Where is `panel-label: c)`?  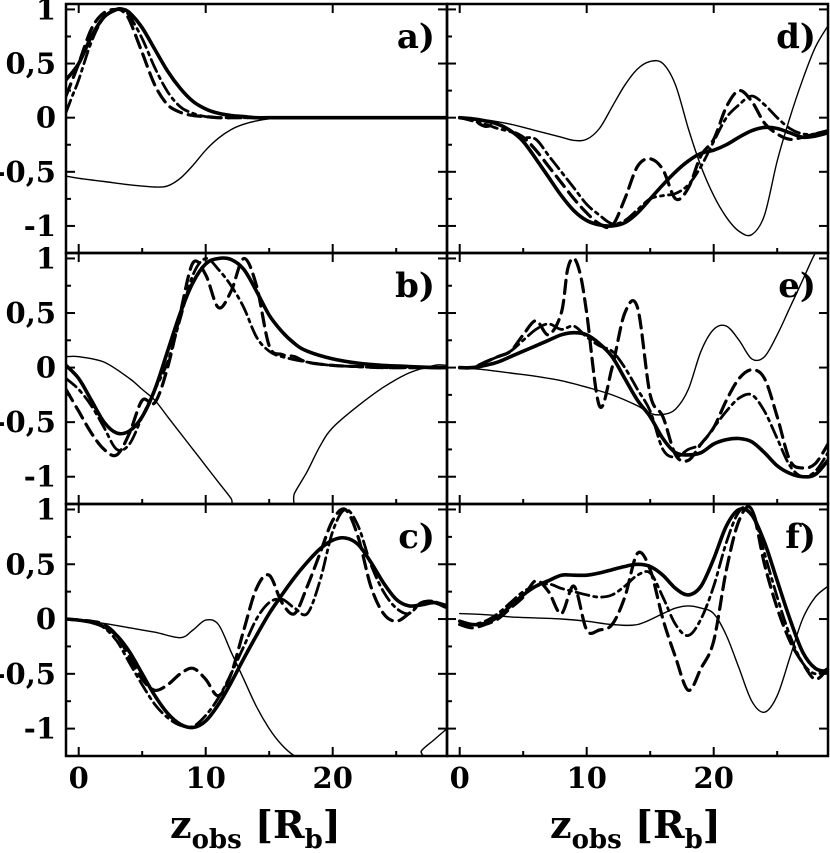
panel-label: c) is located at coordinates (416, 537).